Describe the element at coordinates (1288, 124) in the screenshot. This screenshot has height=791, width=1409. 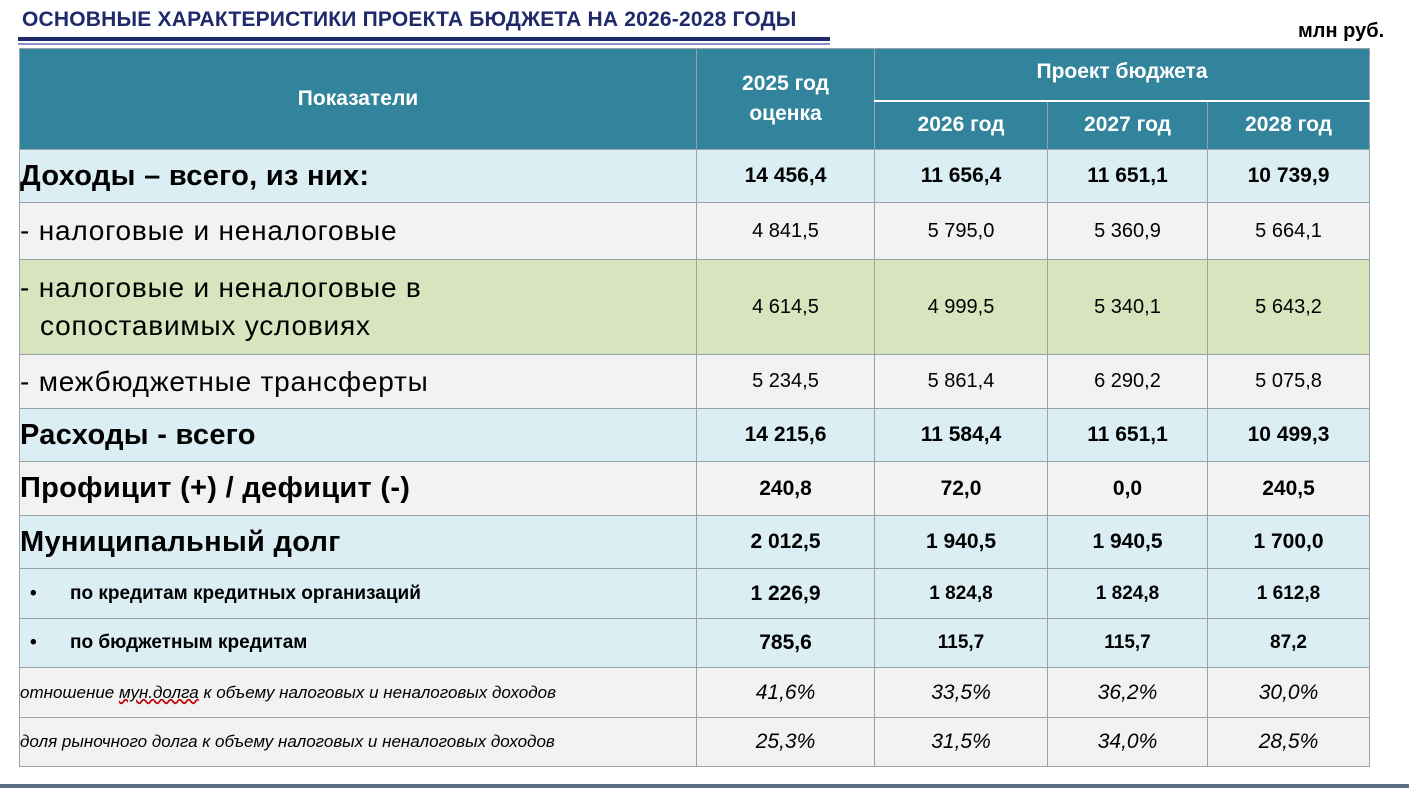
I see `header-year-2028: 2028 год` at that location.